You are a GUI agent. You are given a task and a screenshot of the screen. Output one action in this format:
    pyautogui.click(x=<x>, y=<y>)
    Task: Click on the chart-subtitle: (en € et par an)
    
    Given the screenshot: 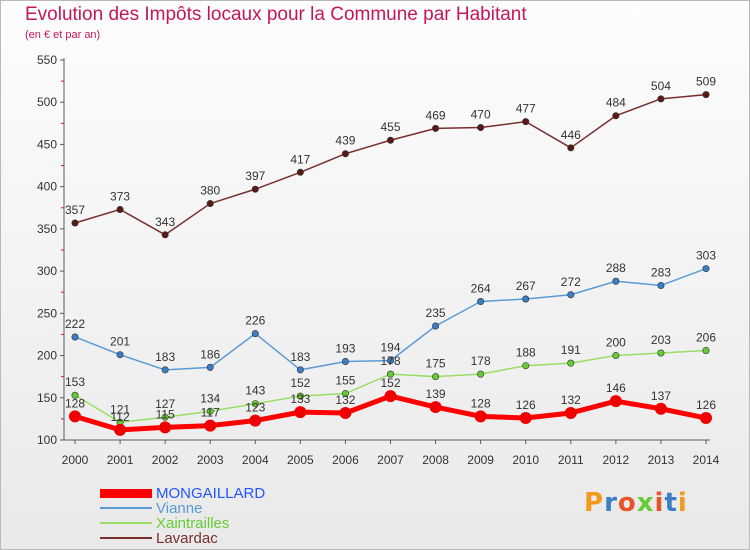 What is the action you would take?
    pyautogui.click(x=63, y=35)
    